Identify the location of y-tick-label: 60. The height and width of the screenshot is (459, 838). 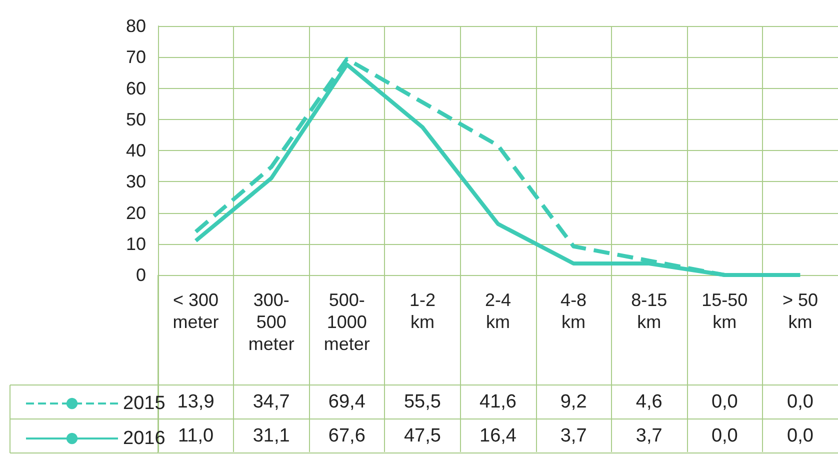
(136, 88).